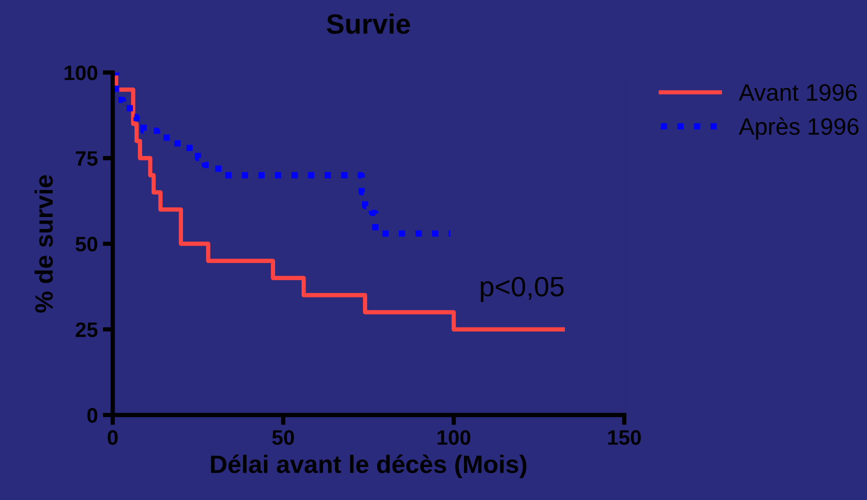 The width and height of the screenshot is (867, 500). Describe the element at coordinates (92, 415) in the screenshot. I see `y-tick-label: 0` at that location.